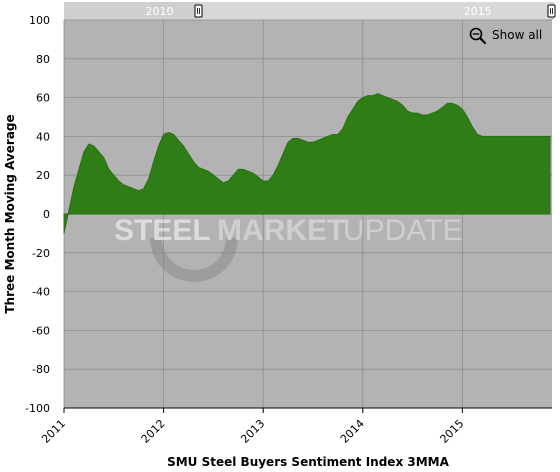 This screenshot has width=560, height=472. What do you see at coordinates (162, 230) in the screenshot?
I see `watermark-steel: STEEL` at bounding box center [162, 230].